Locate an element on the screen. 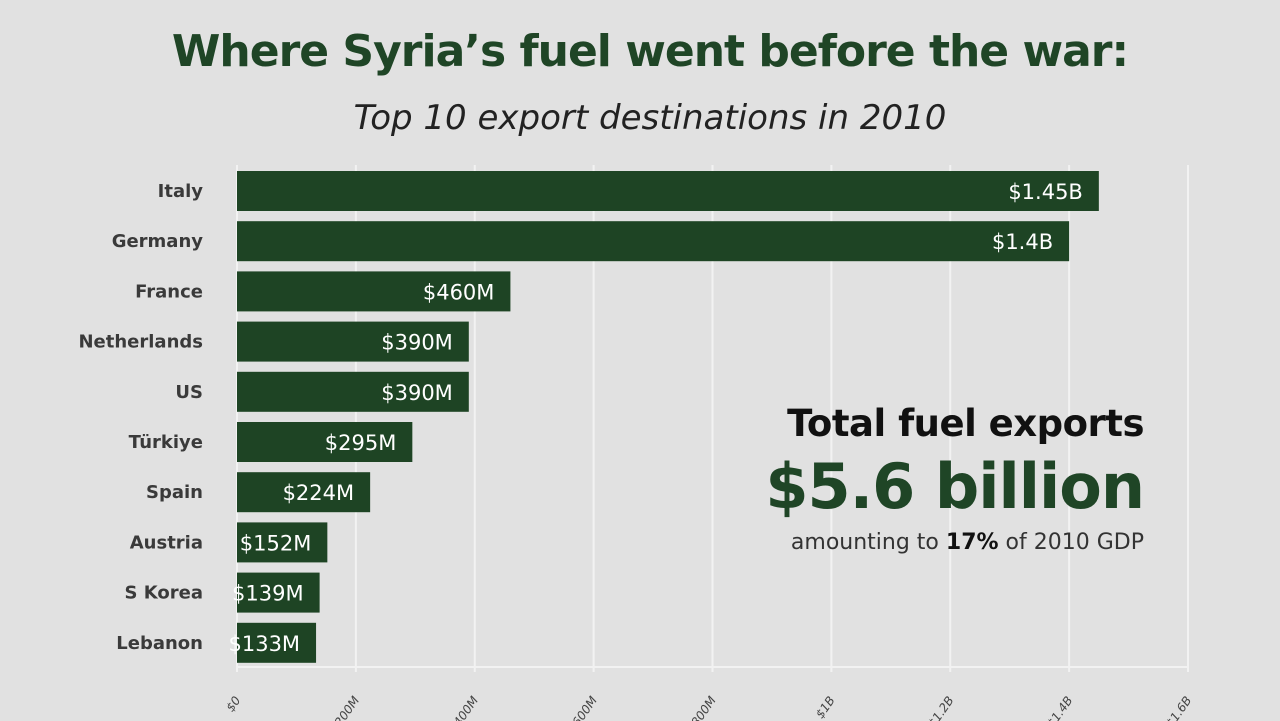  total-note: amounting to 17% of 2010 GDP is located at coordinates (967, 542).